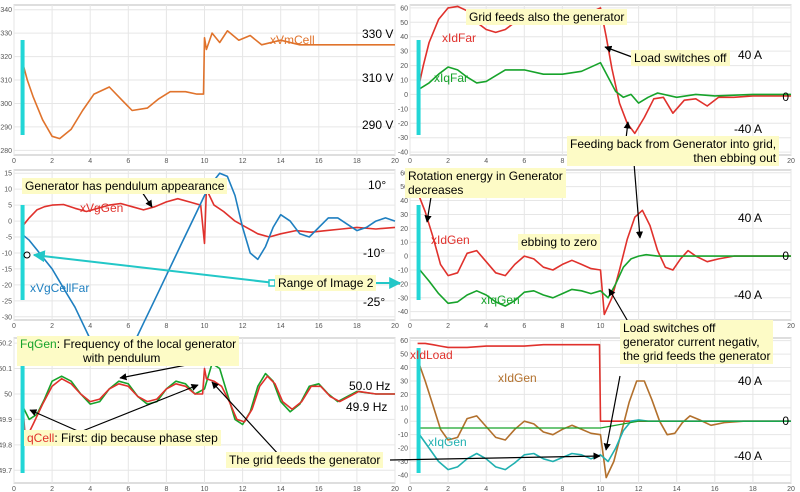  I want to click on series-line-green-ref, so click(604, 424).